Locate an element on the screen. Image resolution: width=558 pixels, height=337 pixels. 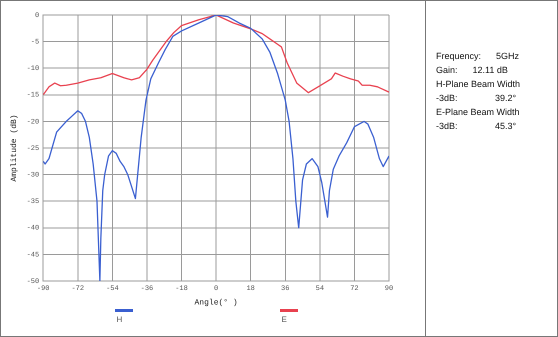
text: -3dB: 45.3° is located at coordinates (477, 126).